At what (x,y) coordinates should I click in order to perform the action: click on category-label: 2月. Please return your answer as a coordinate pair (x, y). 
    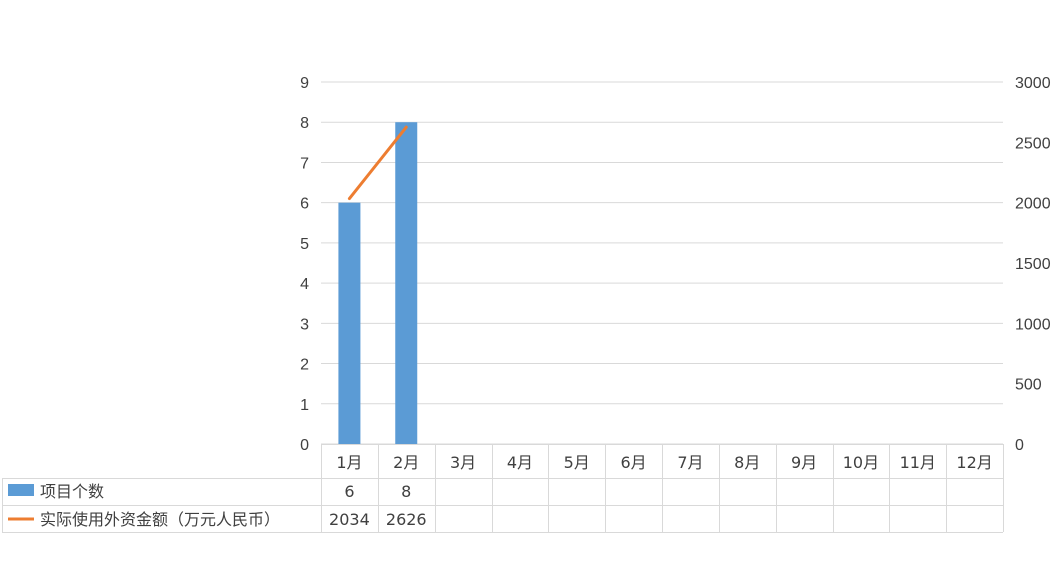
    Looking at the image, I should click on (406, 462).